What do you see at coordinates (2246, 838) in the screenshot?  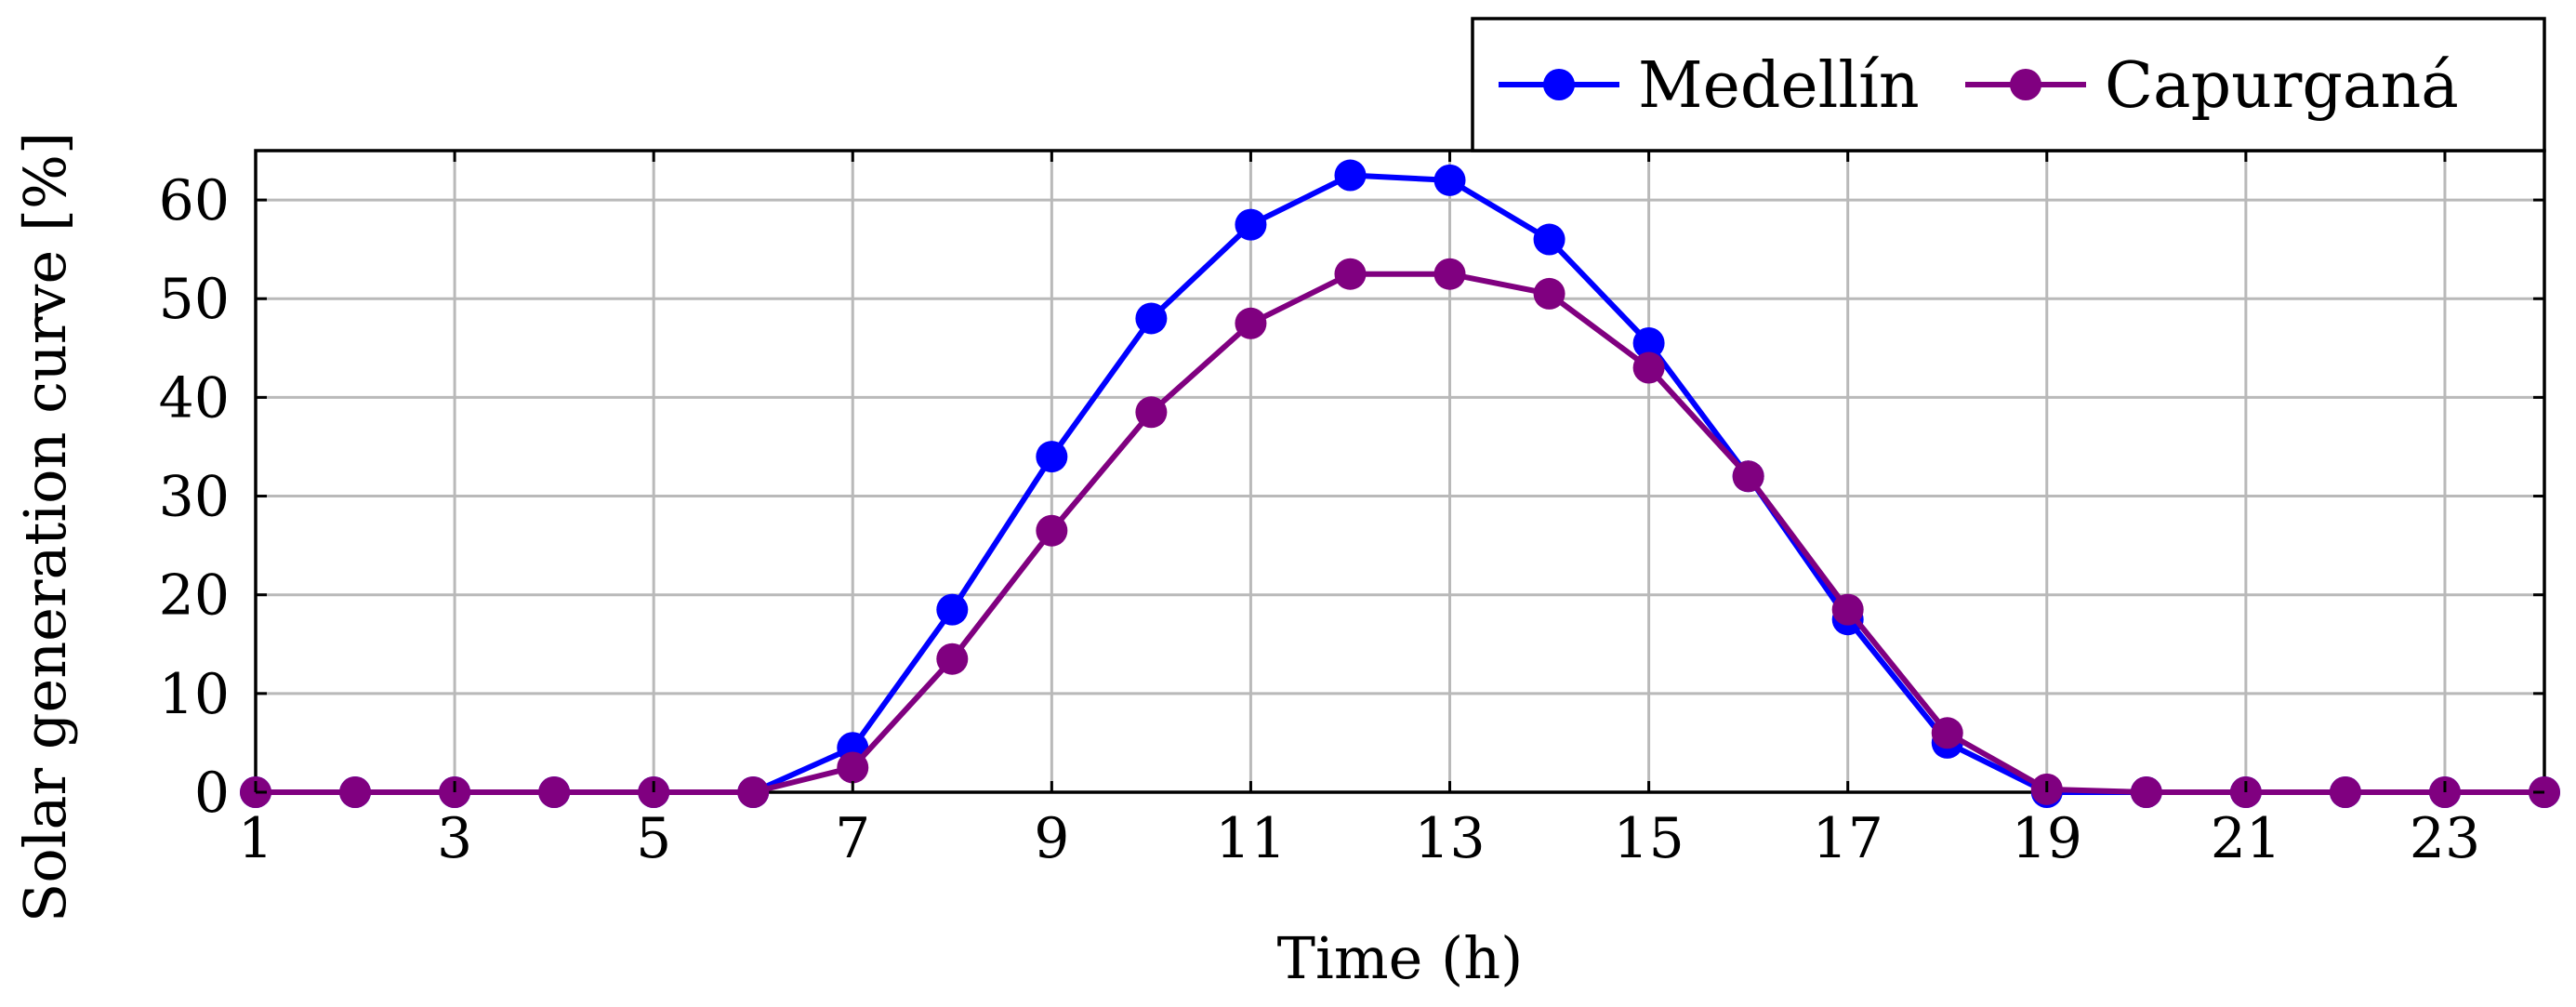 I see `x-tick-label: 21` at bounding box center [2246, 838].